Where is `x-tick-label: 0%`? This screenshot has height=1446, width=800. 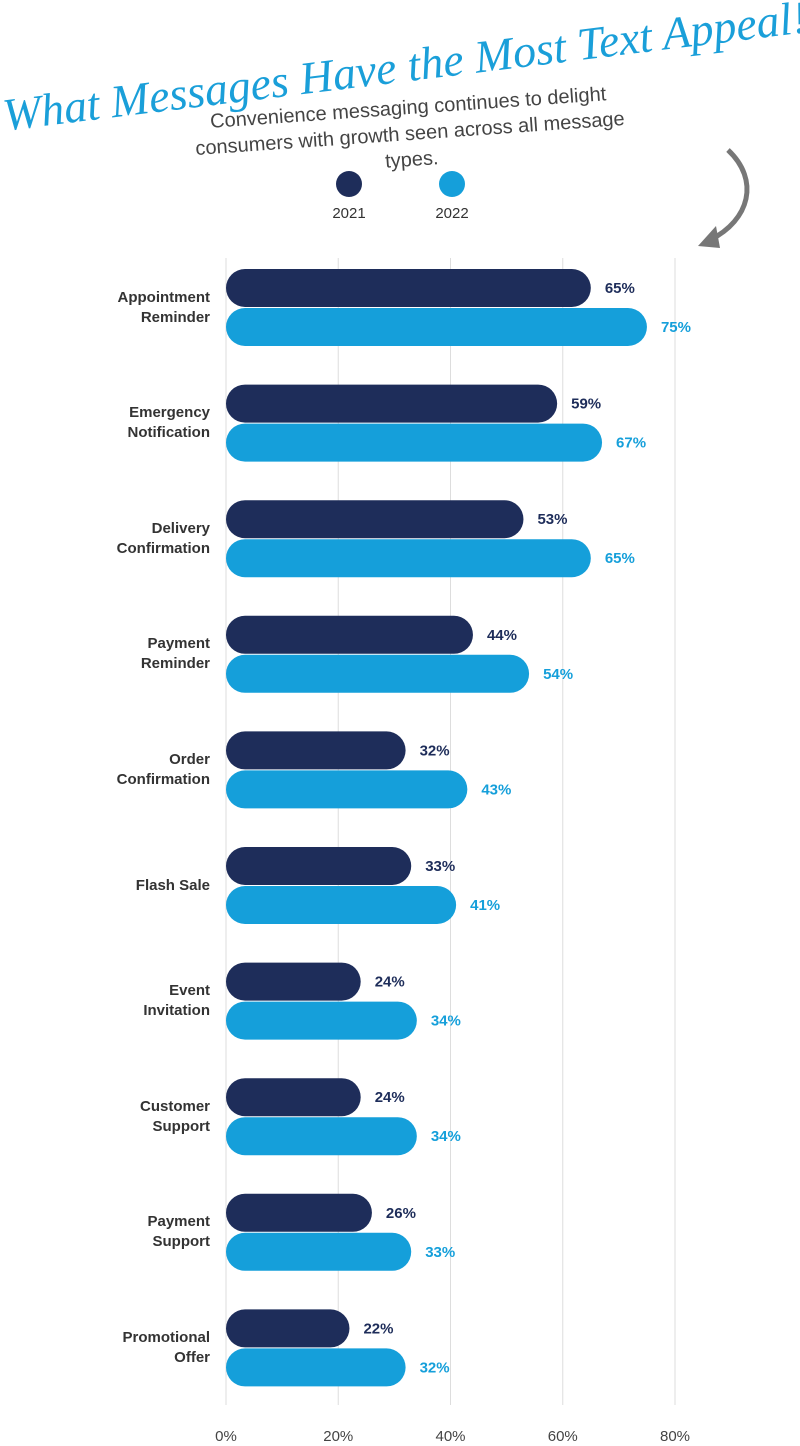 x-tick-label: 0% is located at coordinates (226, 1436).